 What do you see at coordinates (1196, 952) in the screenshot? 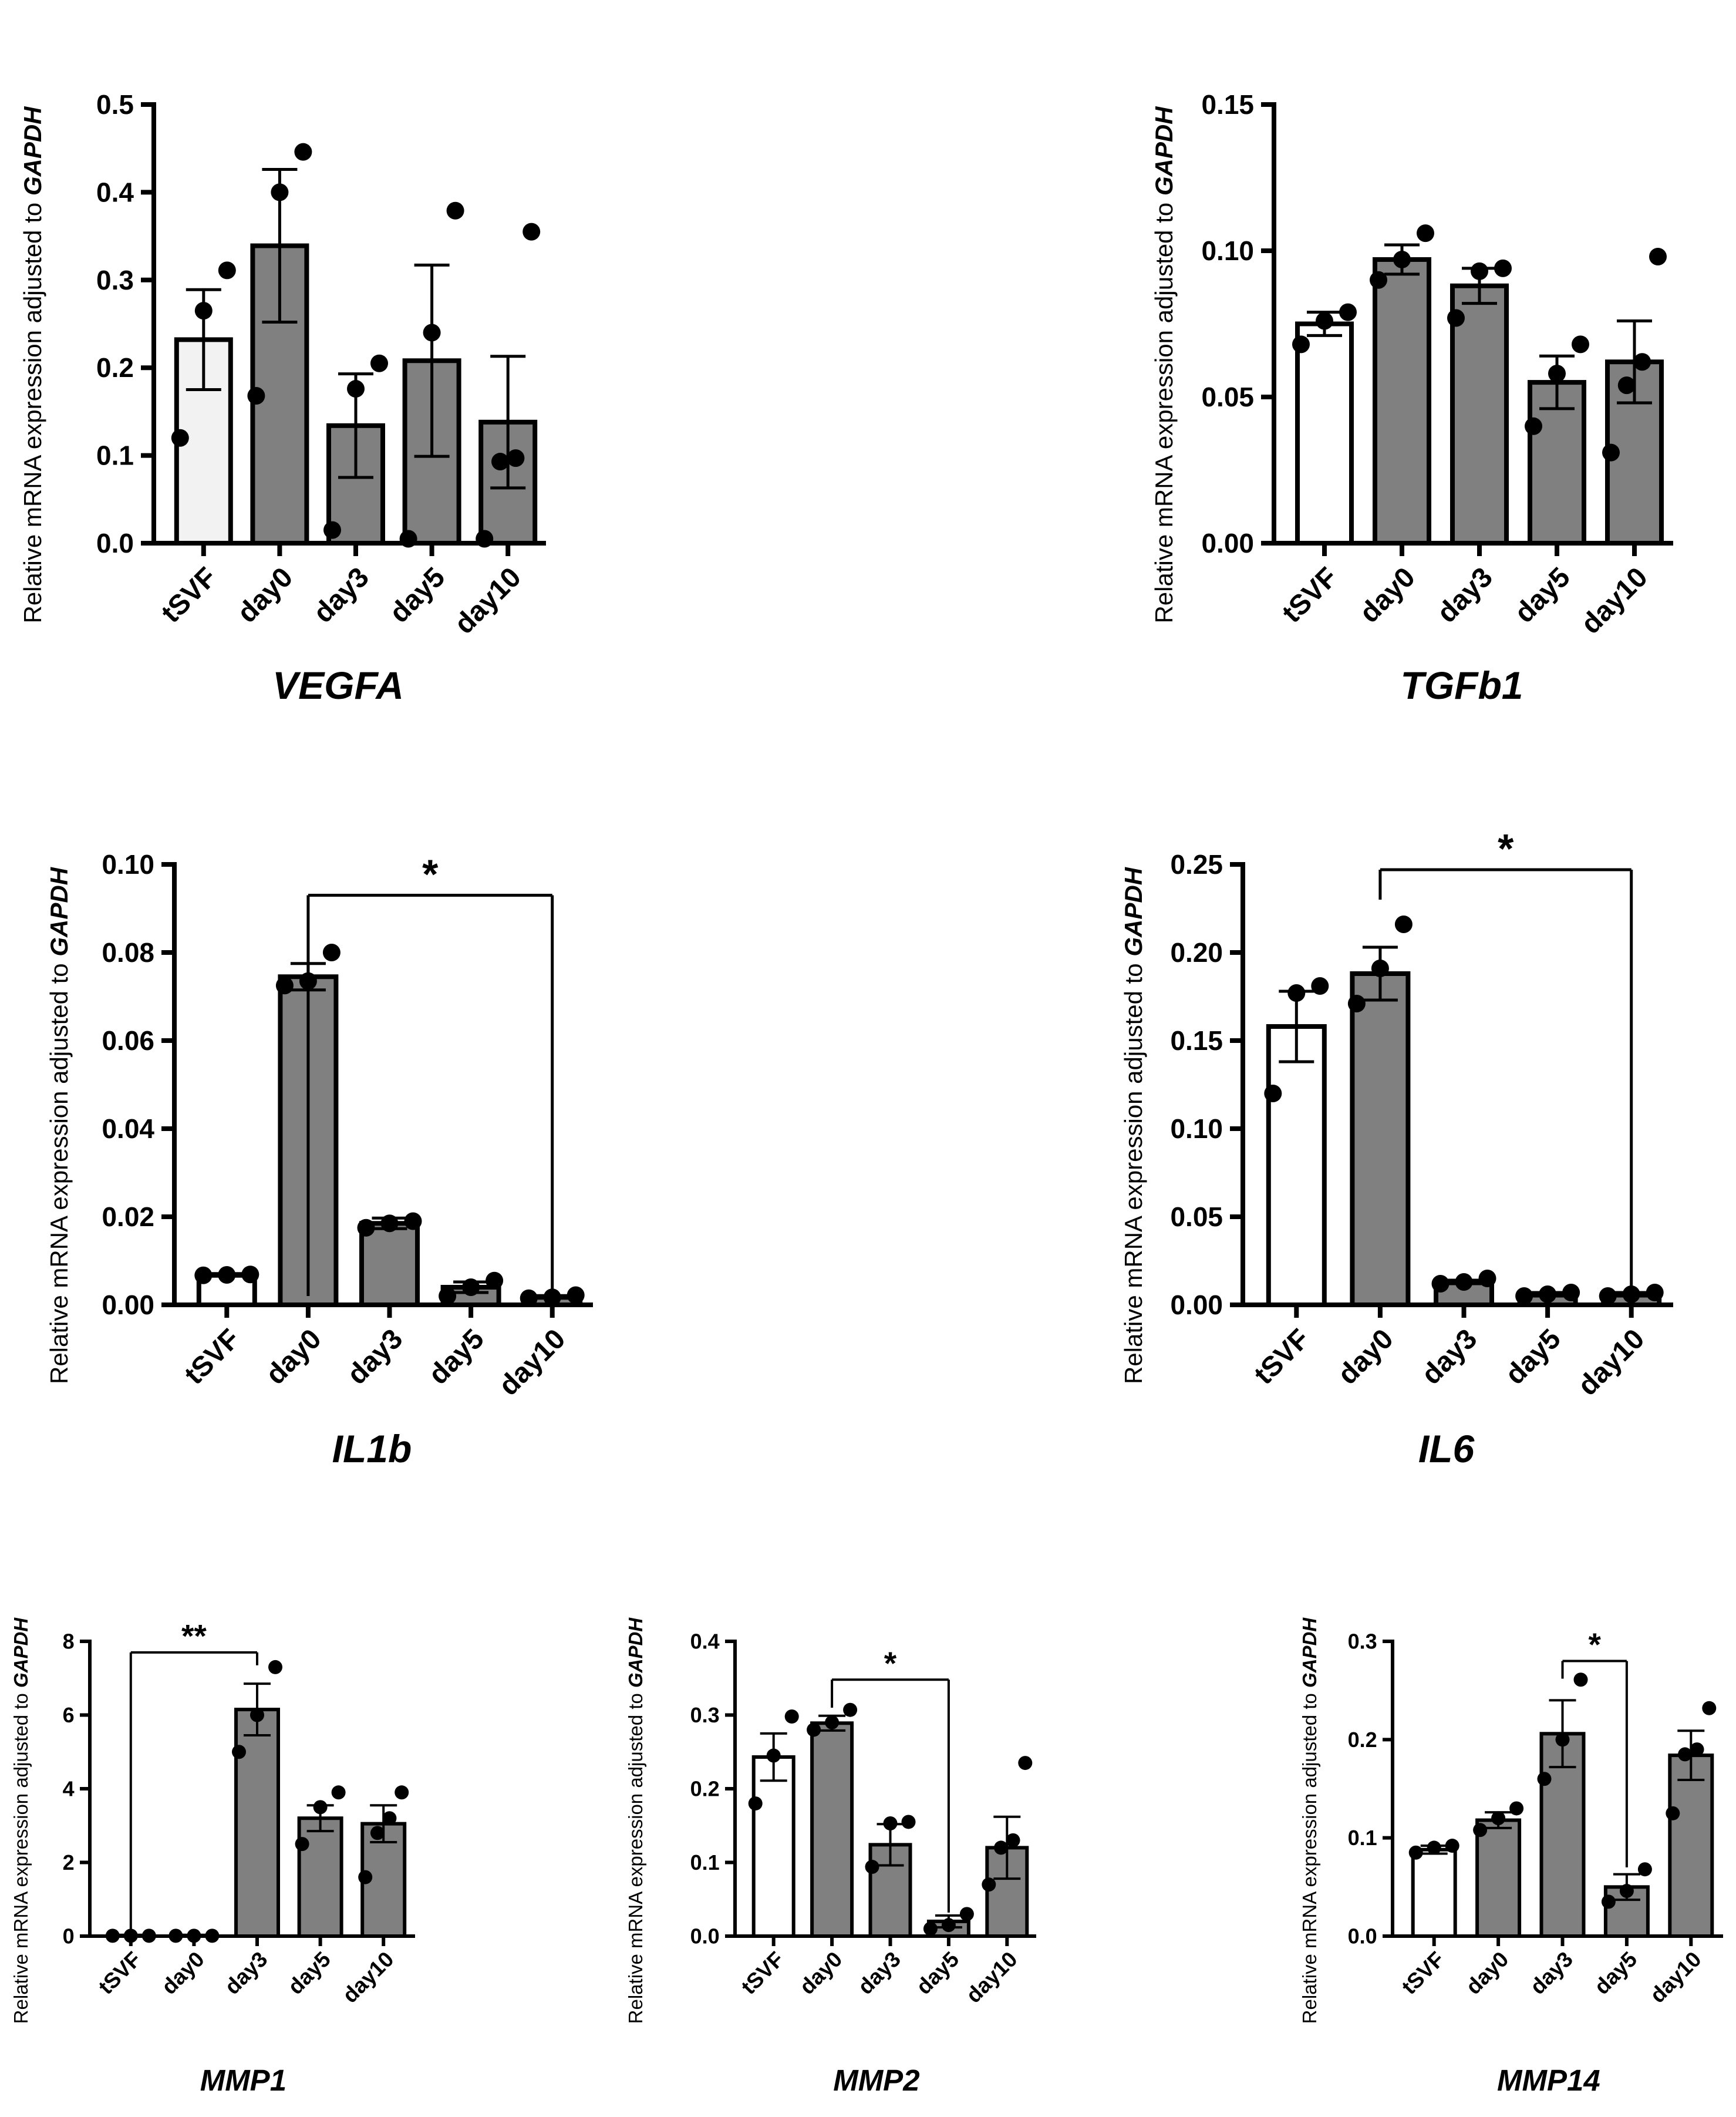
I see `y-tick-label: 0.20` at bounding box center [1196, 952].